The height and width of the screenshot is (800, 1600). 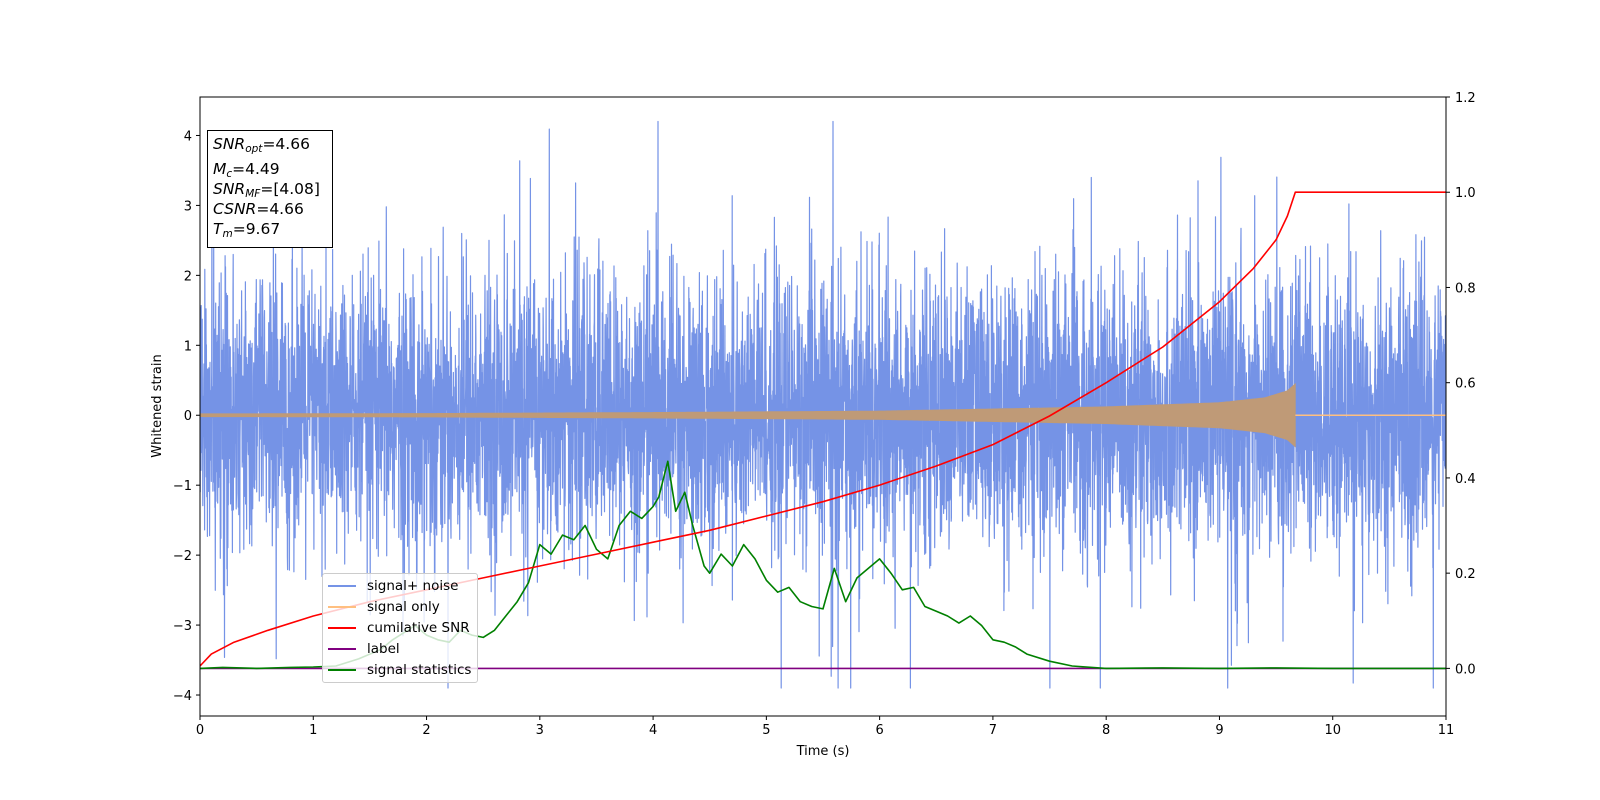 I want to click on legend-entry-signal-statistics: signal statistics, so click(x=402, y=669).